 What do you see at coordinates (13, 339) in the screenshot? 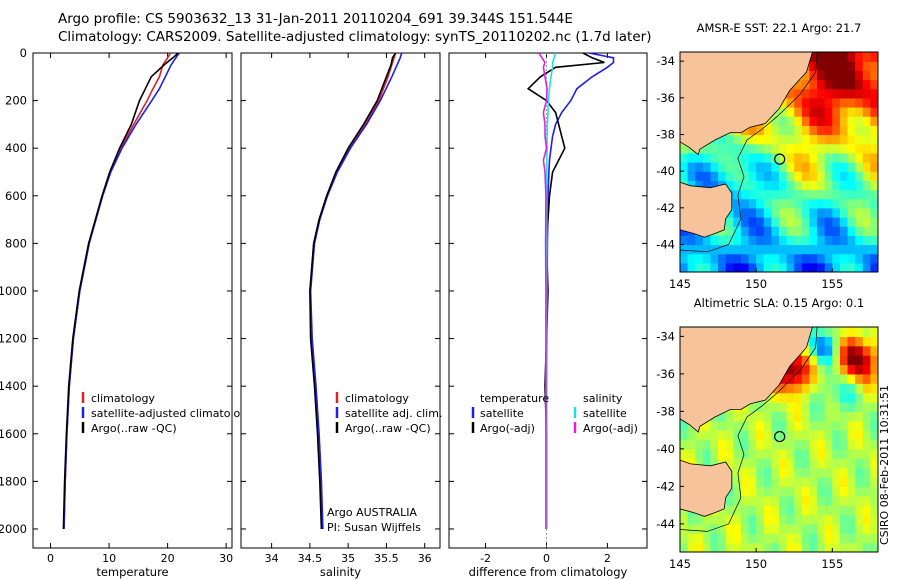
I see `temperature-ytick-label: 1200` at bounding box center [13, 339].